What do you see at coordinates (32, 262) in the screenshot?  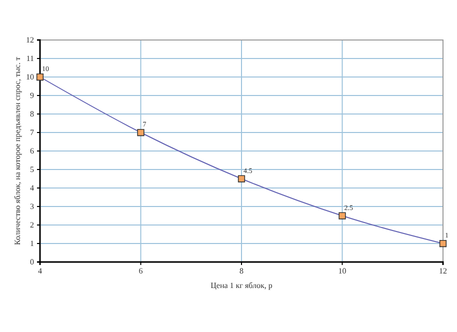 I see `y-tick-label: 0` at bounding box center [32, 262].